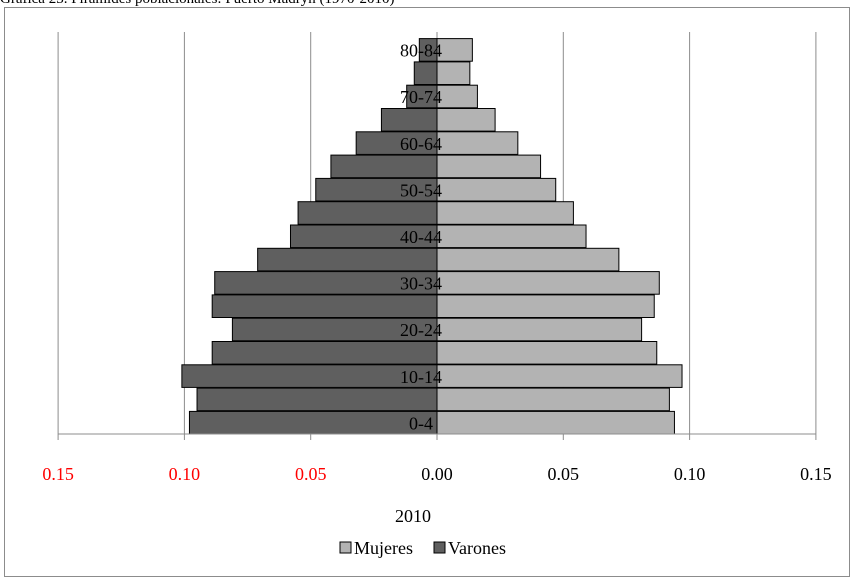 This screenshot has height=577, width=855. I want to click on legend-swatch-mujeres, so click(345, 547).